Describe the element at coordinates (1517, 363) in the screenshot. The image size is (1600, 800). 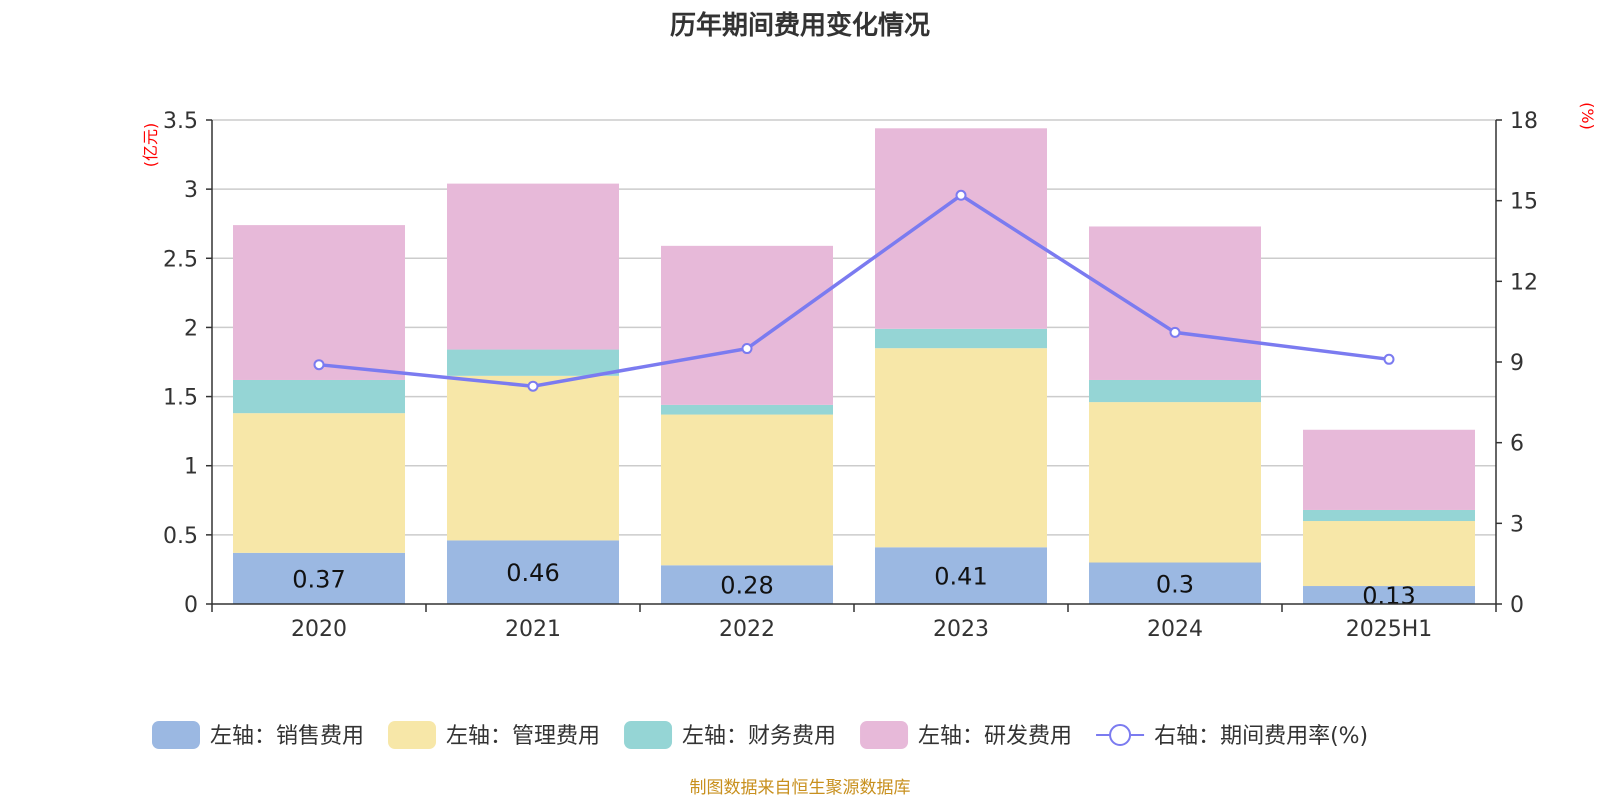
I see `right-tick-label: 9` at that location.